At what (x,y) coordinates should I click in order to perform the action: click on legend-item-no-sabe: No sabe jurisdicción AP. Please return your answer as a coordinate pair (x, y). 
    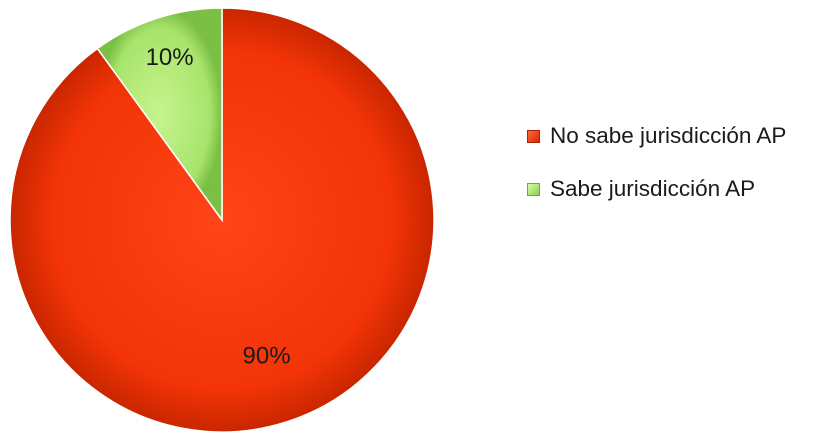
    Looking at the image, I should click on (669, 135).